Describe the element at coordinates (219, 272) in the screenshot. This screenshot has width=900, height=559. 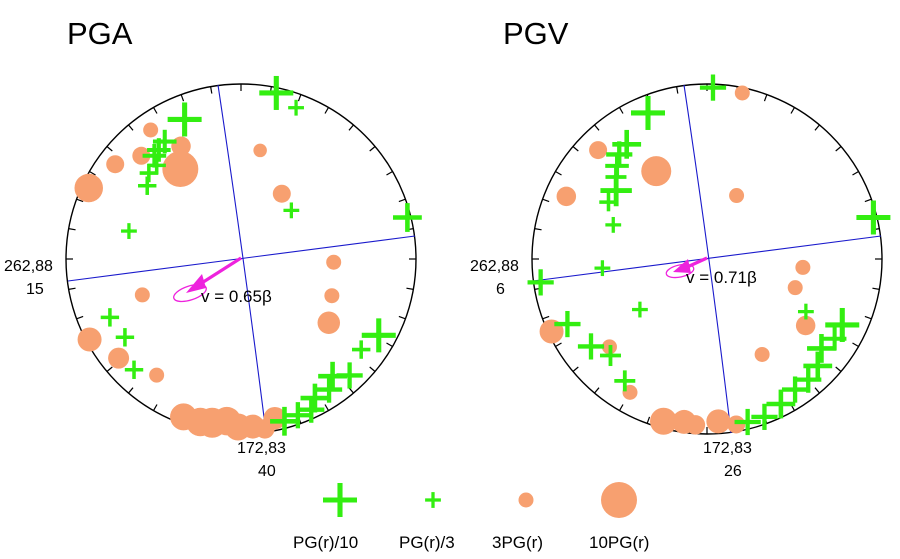
I see `velocity-arrow-shaft-pga` at that location.